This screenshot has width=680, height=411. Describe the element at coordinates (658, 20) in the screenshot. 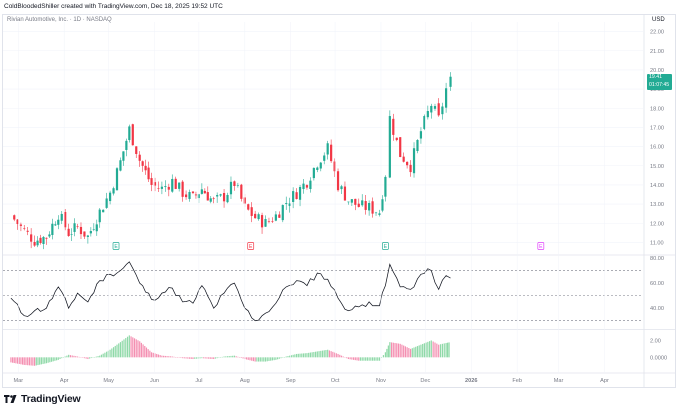

I see `currency-label: USD` at that location.